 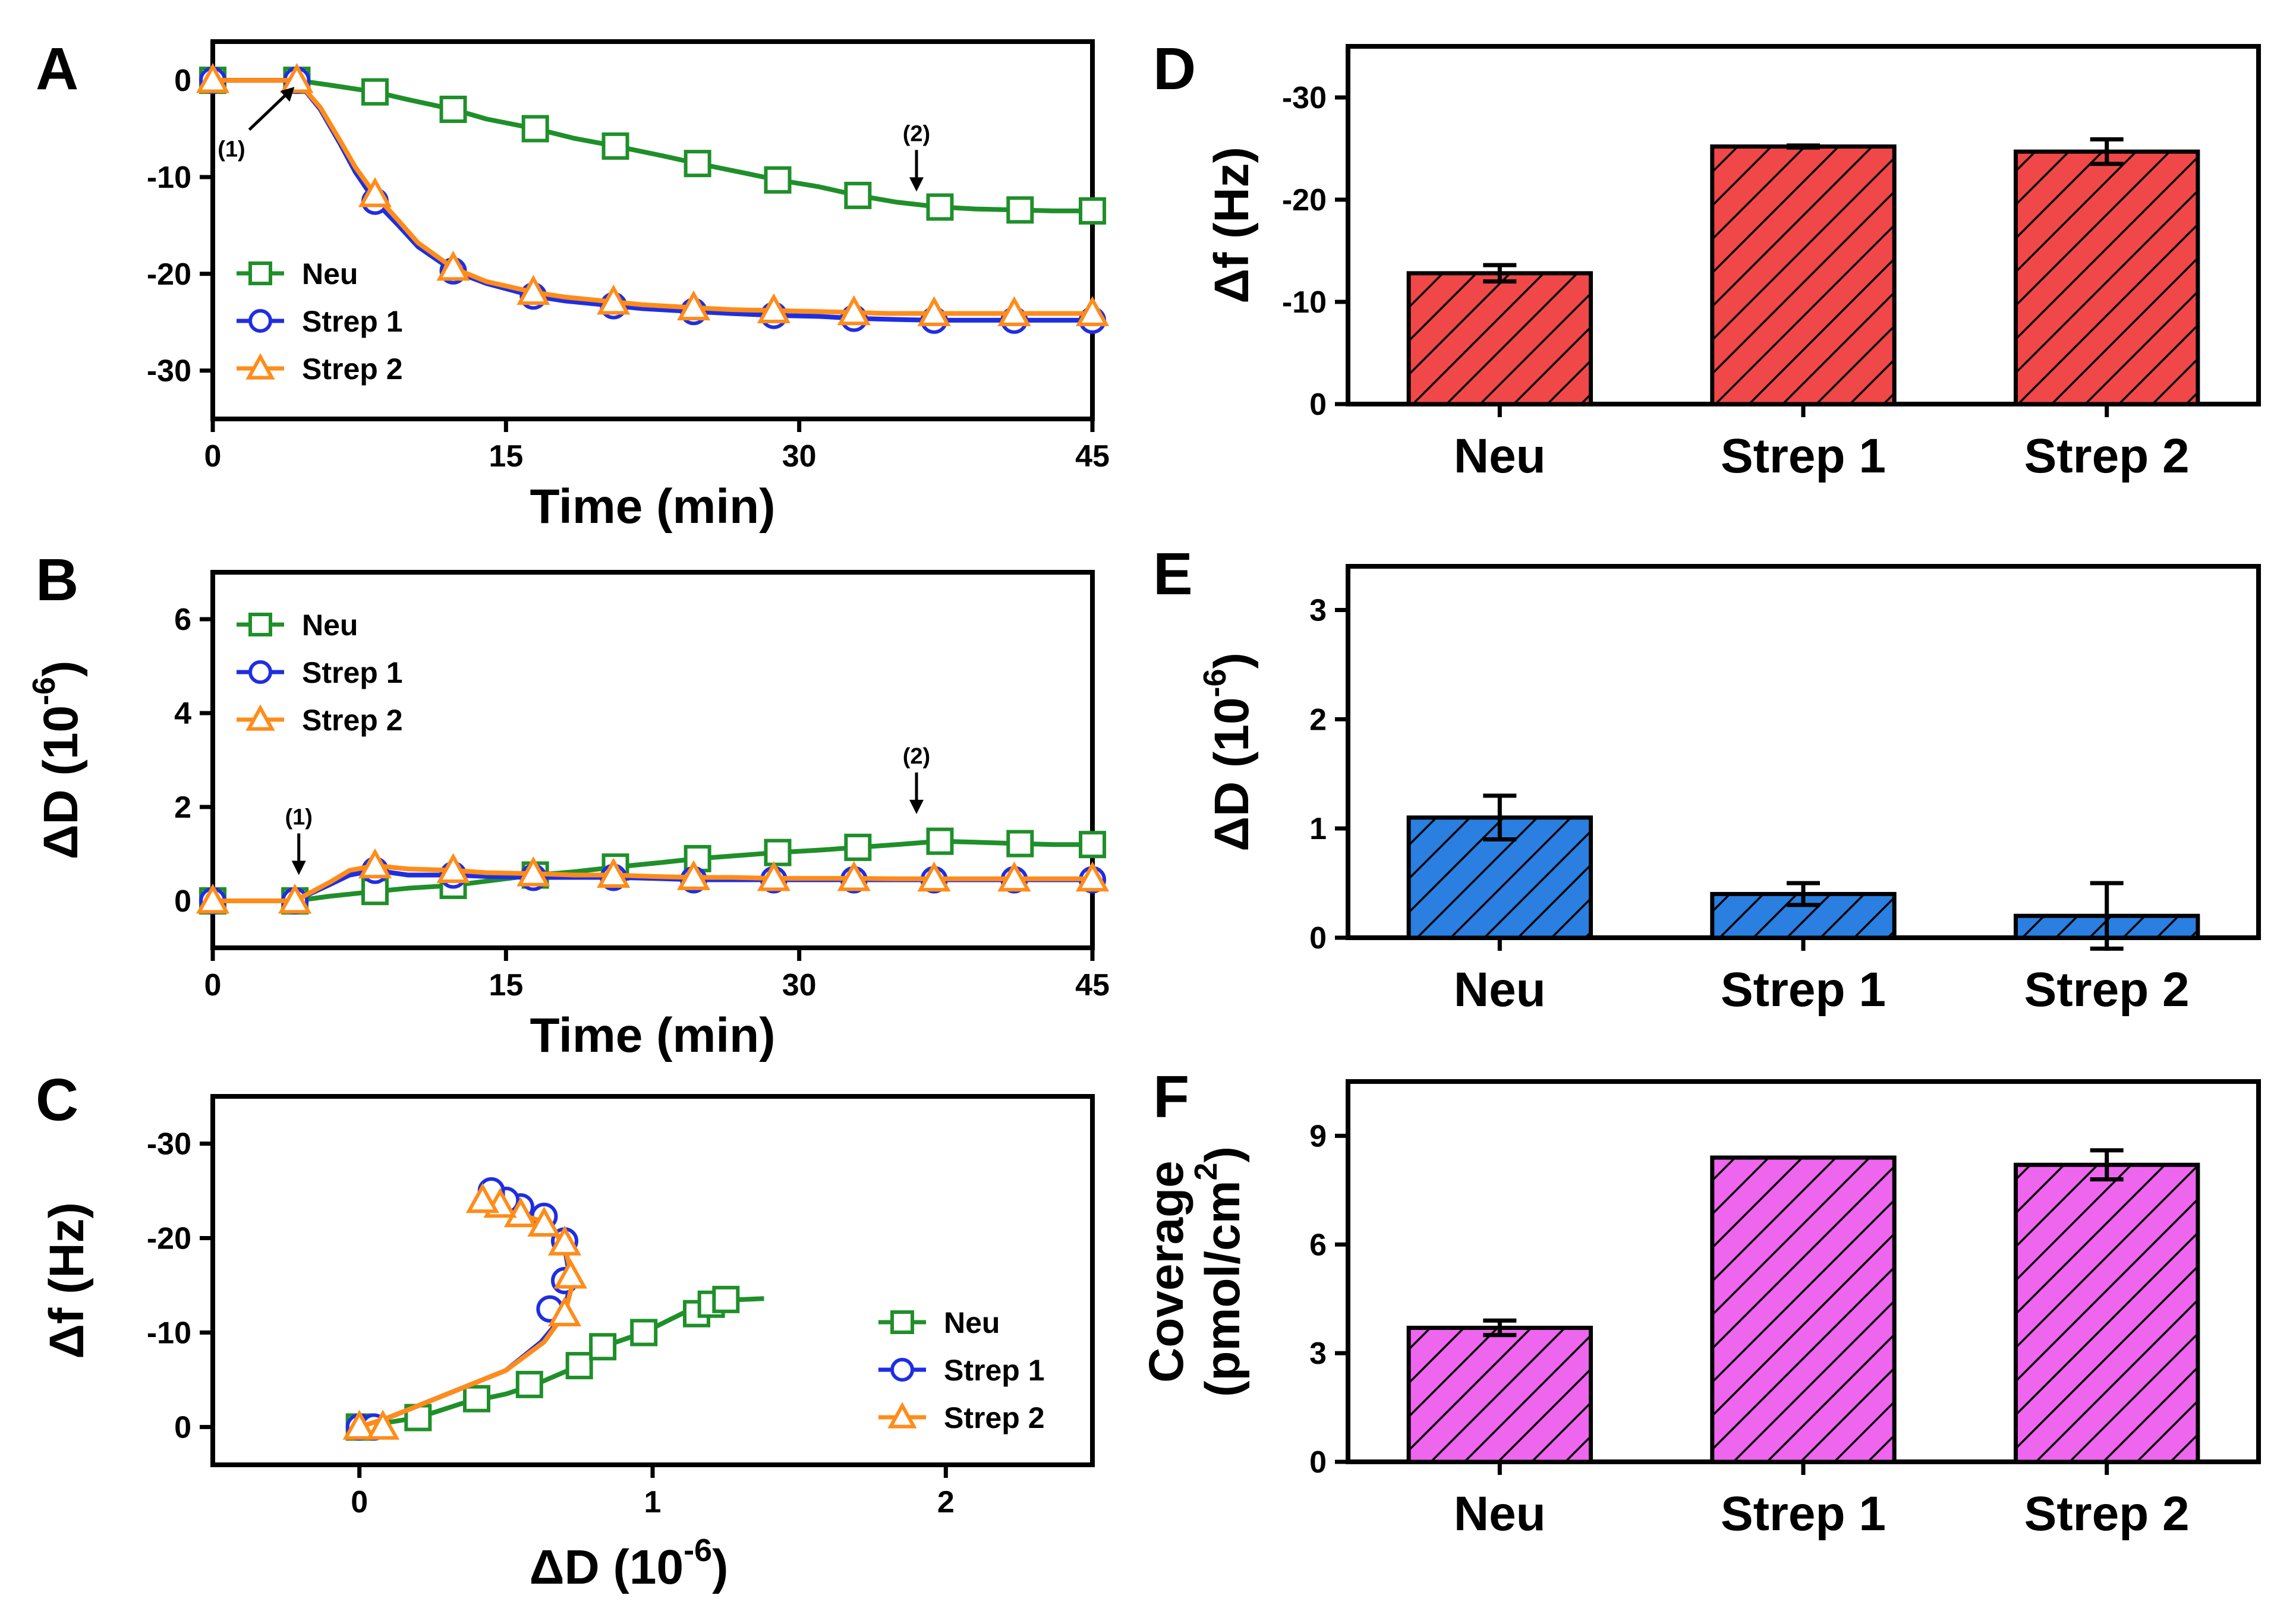 I want to click on chart-d: D 0 -10 -20 -30 Neu Strep 1 Strep 2 Δf (Hz), so click(x=1707, y=259).